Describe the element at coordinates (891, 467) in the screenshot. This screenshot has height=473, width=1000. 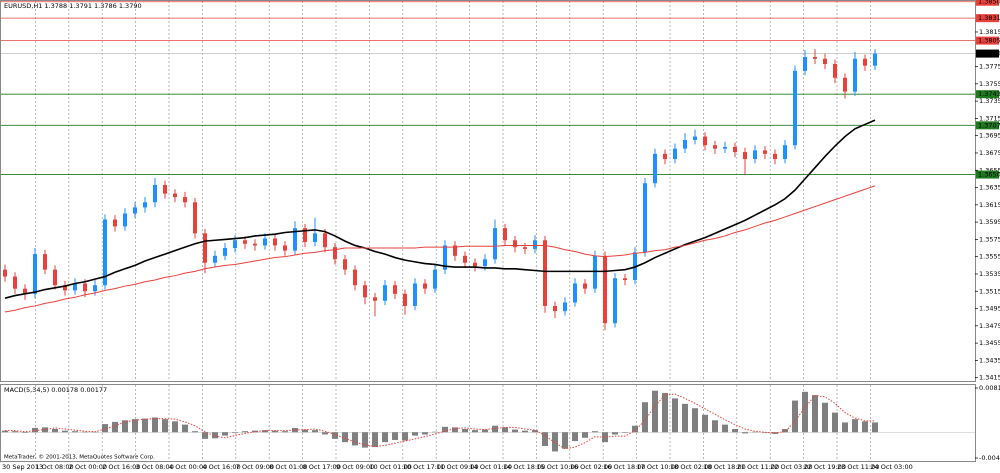
I see `x-tick-label: 24 Oct 03:00` at that location.